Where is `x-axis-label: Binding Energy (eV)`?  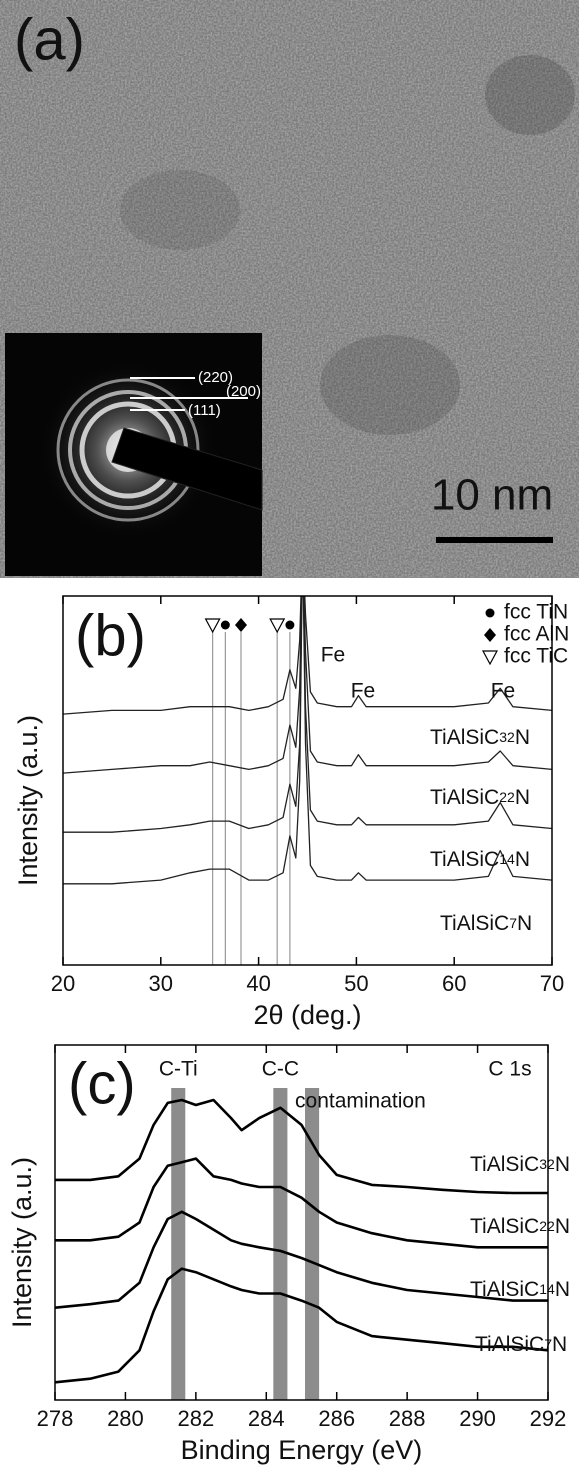
x-axis-label: Binding Energy (eV) is located at coordinates (302, 1450).